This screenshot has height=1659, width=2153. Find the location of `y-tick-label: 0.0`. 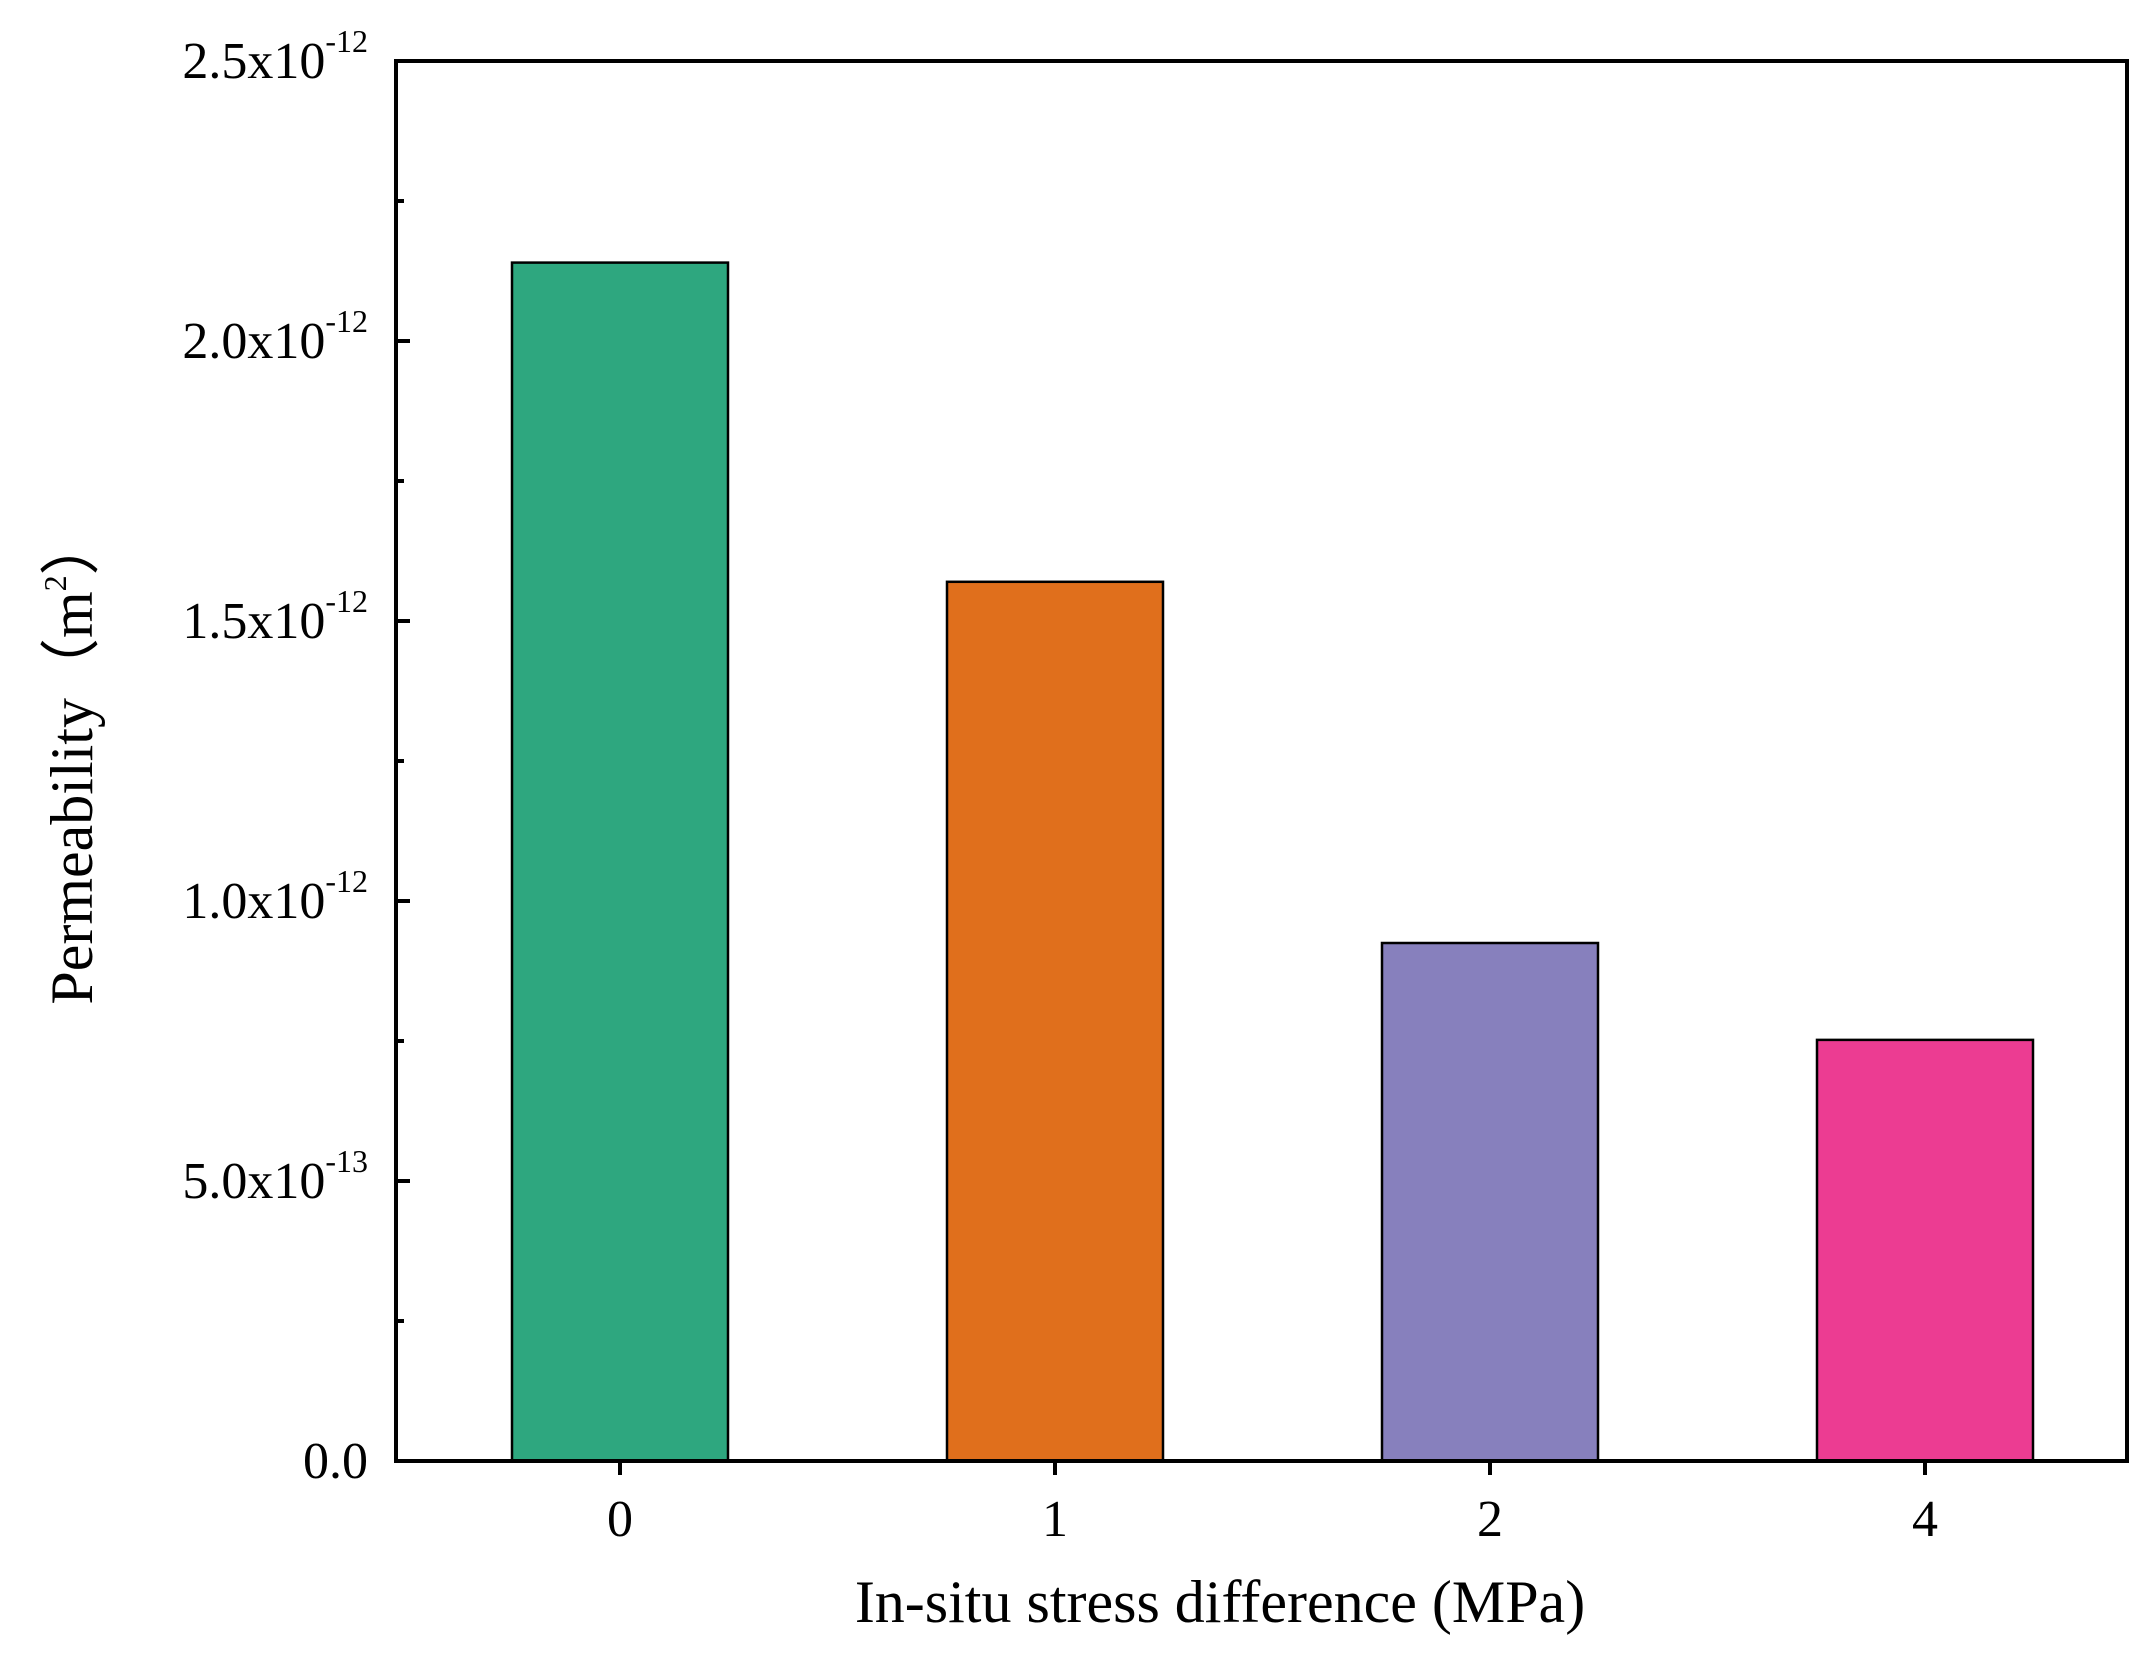

y-tick-label: 0.0 is located at coordinates (335, 1461).